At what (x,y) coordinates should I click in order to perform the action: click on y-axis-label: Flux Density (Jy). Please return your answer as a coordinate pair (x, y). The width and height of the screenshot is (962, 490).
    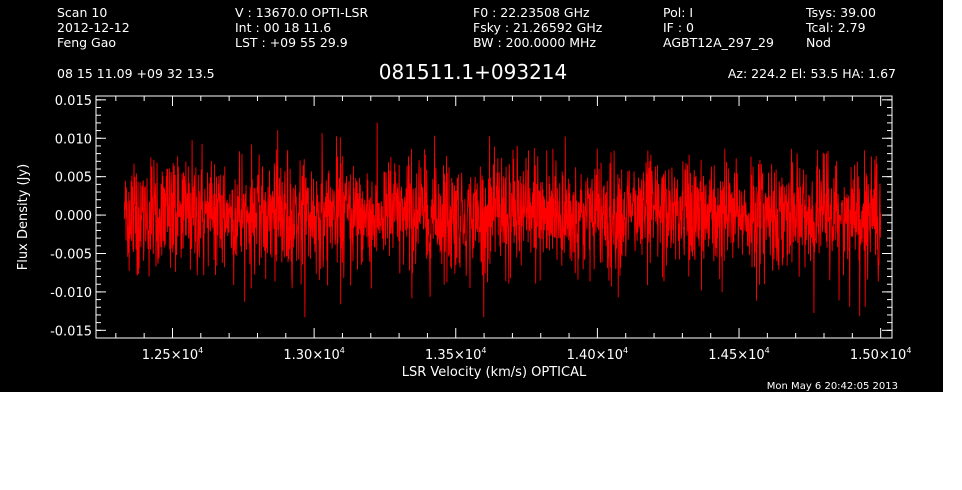
    Looking at the image, I should click on (23, 217).